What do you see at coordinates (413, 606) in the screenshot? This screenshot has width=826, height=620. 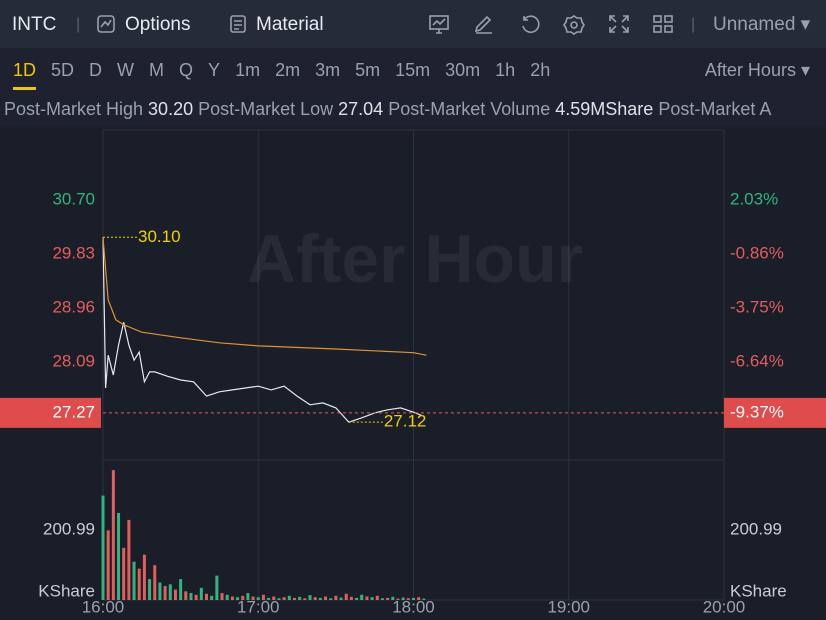 I see `x-tick-label: 18:00` at bounding box center [413, 606].